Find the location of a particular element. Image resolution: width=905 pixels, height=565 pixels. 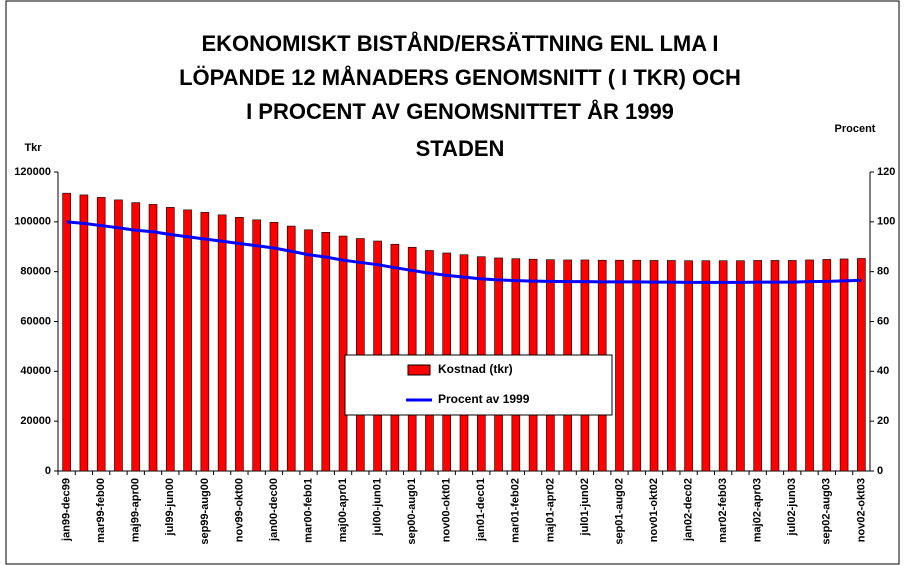

x-tick-label: sep01-aug02 is located at coordinates (619, 511).